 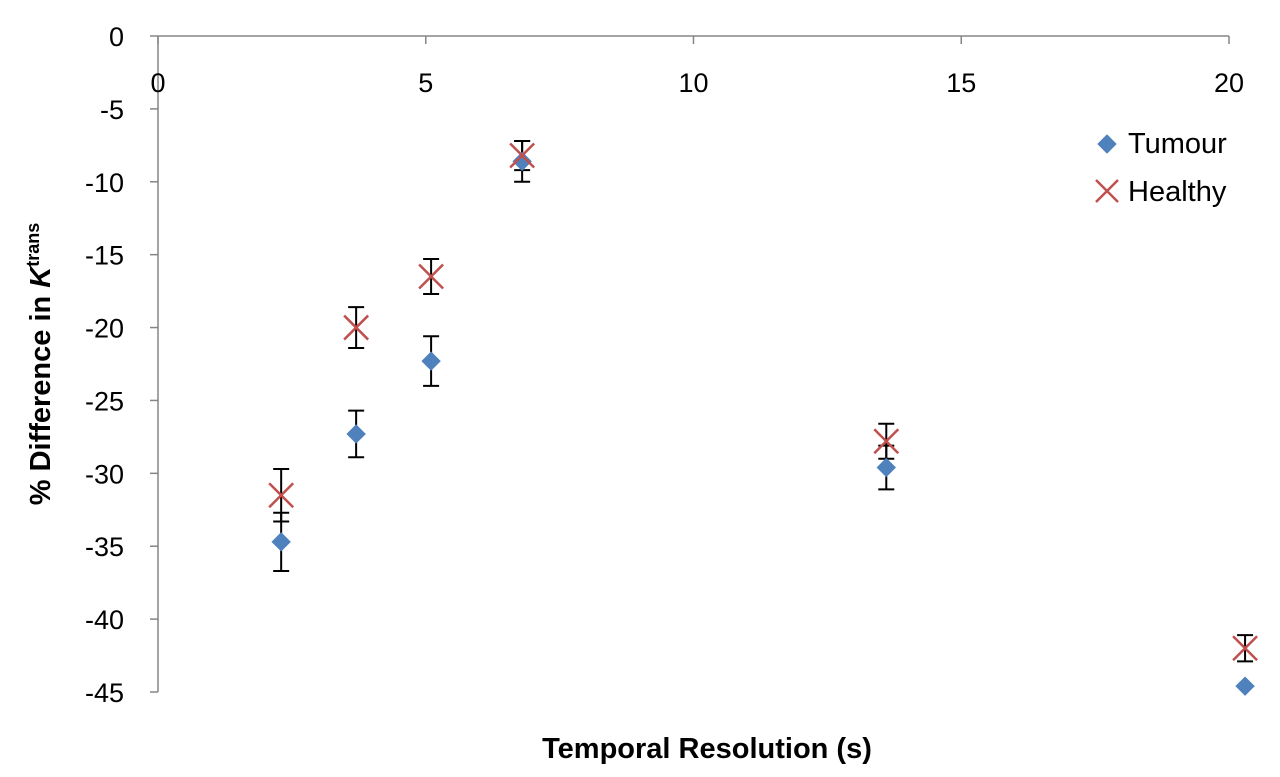 I want to click on y-axis-title: % Difference in Ktrans, so click(x=40, y=364).